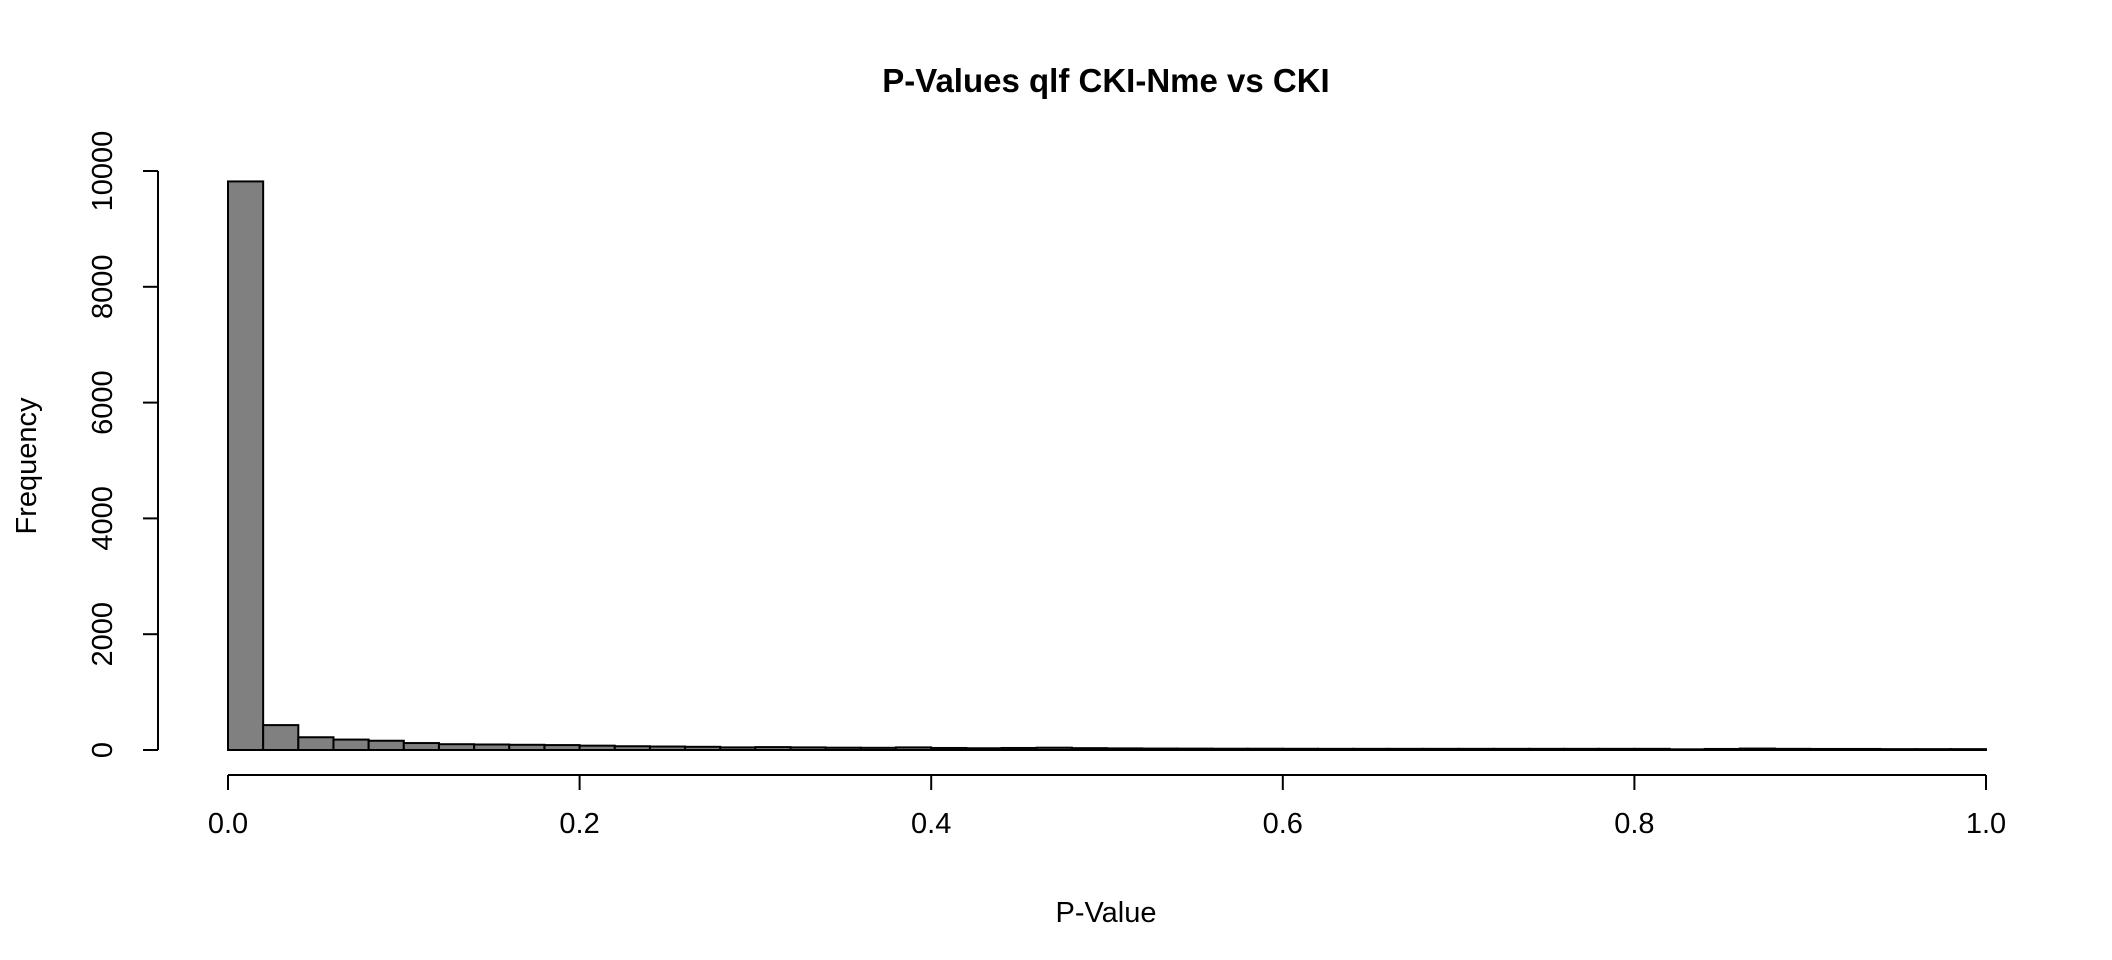  I want to click on y-tick-label: 2000, so click(103, 634).